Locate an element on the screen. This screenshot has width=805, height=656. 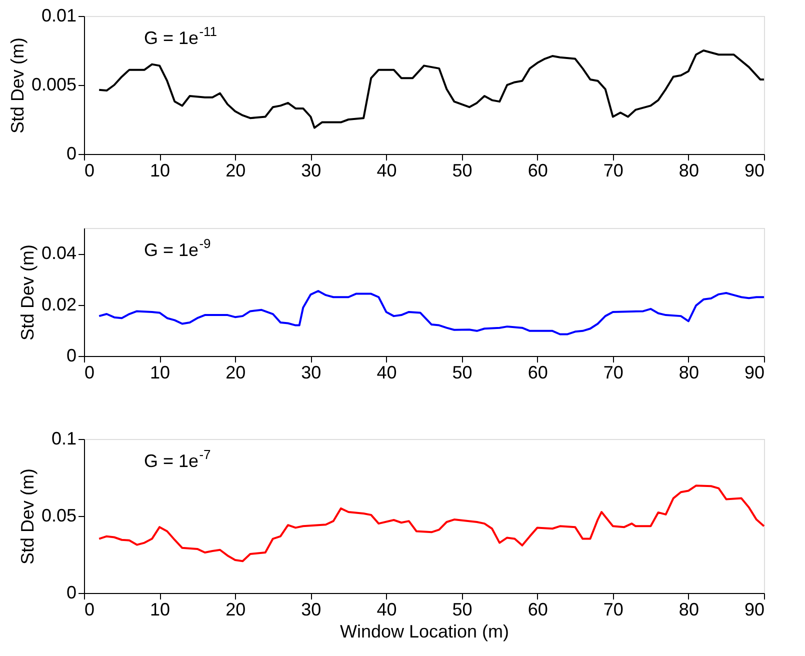
y-tick-label: 0.01 is located at coordinates (58, 16).